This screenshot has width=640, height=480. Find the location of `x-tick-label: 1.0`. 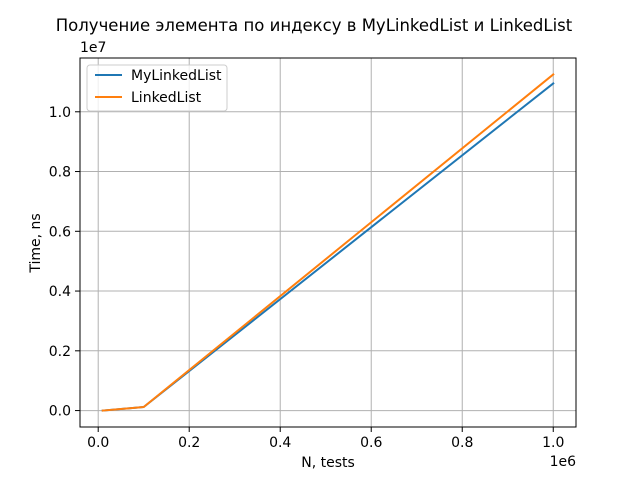

x-tick-label: 1.0 is located at coordinates (553, 443).